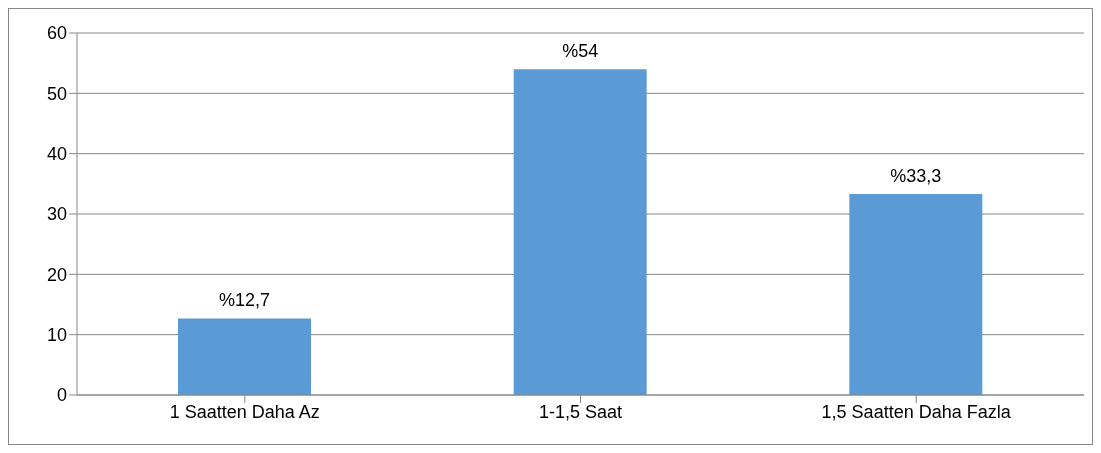 The height and width of the screenshot is (453, 1101). What do you see at coordinates (916, 176) in the screenshot?
I see `data-label: %33,3` at bounding box center [916, 176].